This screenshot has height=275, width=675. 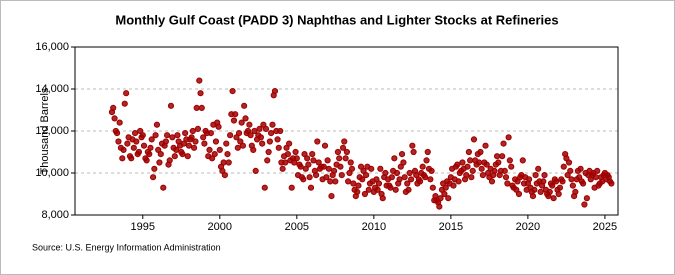 What do you see at coordinates (52, 131) in the screenshot?
I see `y-tick-label: 12,000` at bounding box center [52, 131].